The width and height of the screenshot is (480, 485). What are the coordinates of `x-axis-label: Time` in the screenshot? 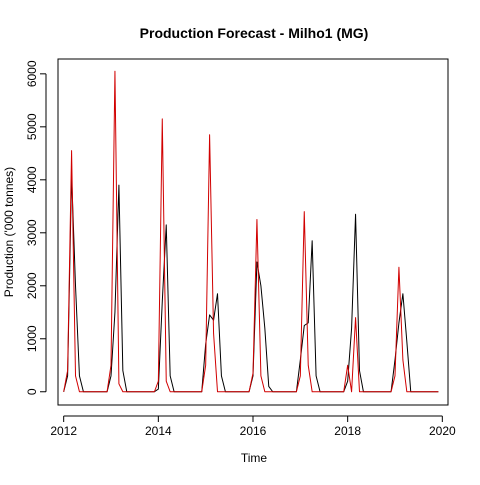 It's located at (254, 458).